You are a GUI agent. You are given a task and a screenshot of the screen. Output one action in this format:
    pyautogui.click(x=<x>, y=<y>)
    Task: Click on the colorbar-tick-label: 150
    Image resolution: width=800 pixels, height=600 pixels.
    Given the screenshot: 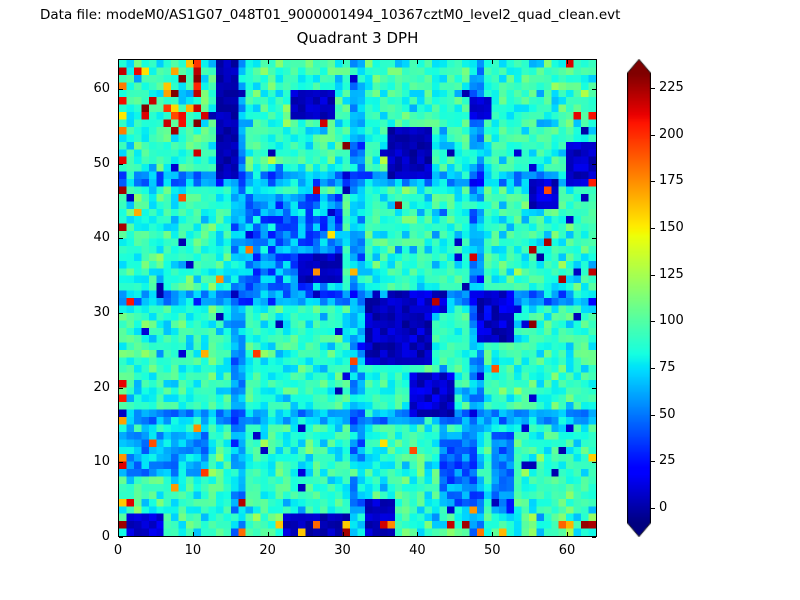 What is the action you would take?
    pyautogui.click(x=671, y=227)
    